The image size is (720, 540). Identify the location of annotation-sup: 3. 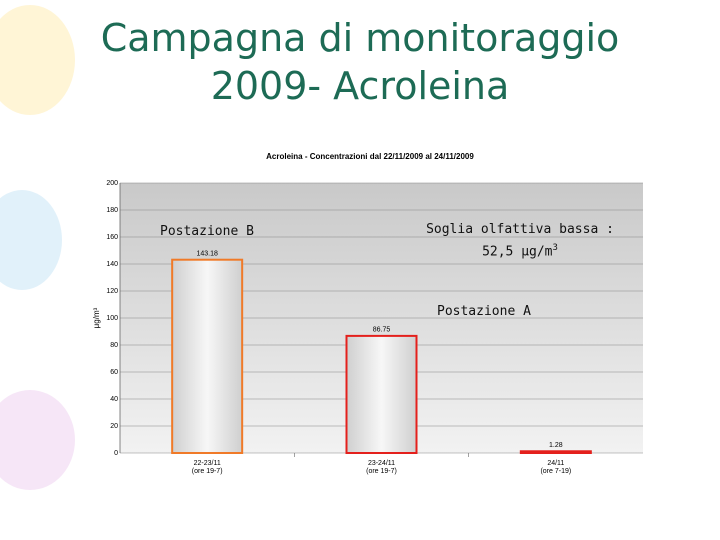
(555, 248).